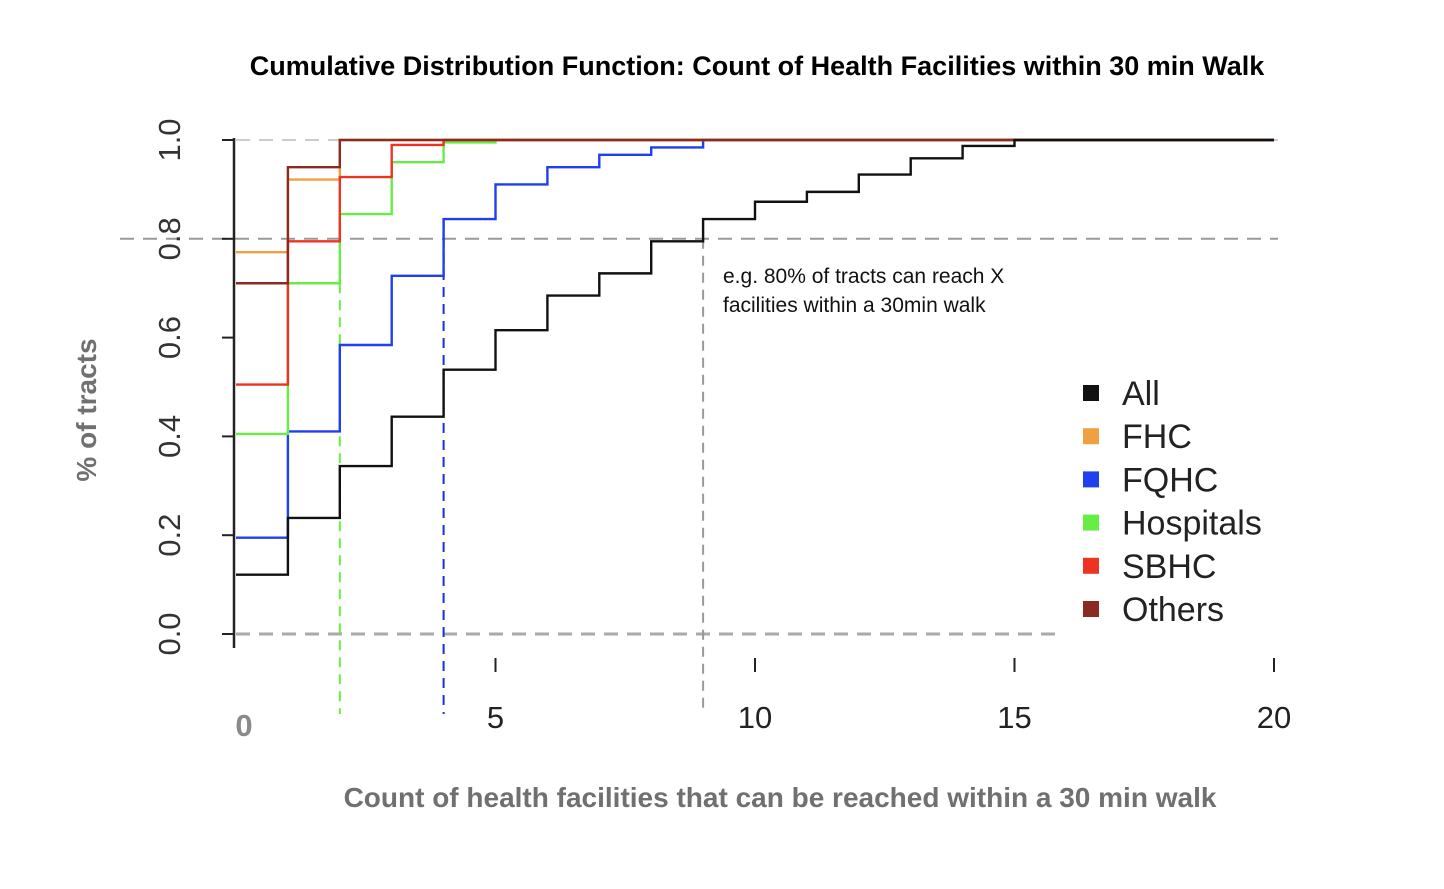 This screenshot has width=1444, height=889. Describe the element at coordinates (169, 633) in the screenshot. I see `y-tick-label: 0.0` at that location.